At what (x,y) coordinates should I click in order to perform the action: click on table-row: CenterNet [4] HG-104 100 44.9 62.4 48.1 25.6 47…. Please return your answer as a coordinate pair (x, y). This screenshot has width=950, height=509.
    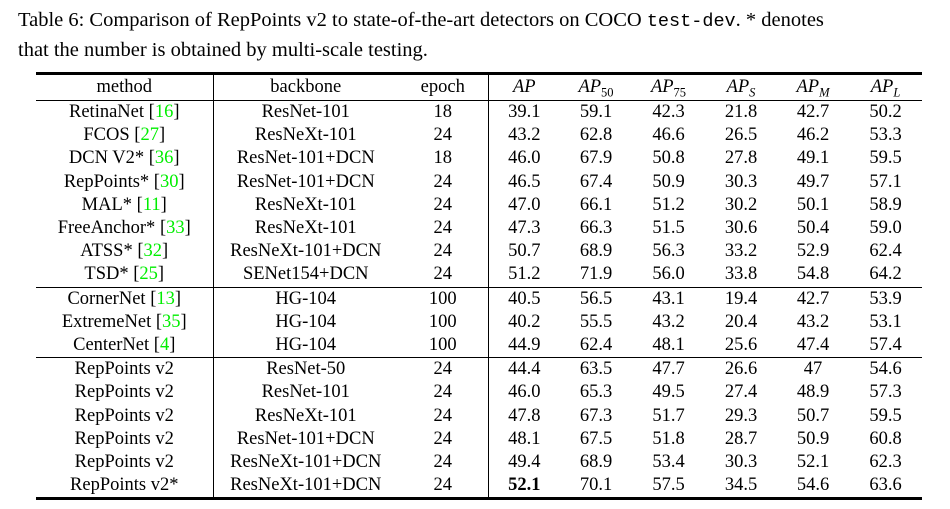
    Looking at the image, I should click on (479, 345).